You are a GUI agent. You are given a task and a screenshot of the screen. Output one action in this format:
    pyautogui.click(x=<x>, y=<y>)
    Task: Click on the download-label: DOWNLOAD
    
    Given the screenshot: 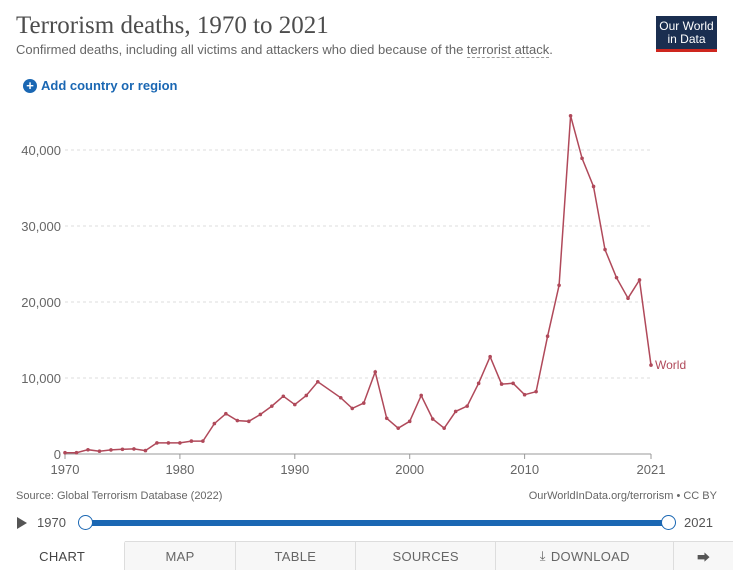 What is the action you would take?
    pyautogui.click(x=590, y=556)
    